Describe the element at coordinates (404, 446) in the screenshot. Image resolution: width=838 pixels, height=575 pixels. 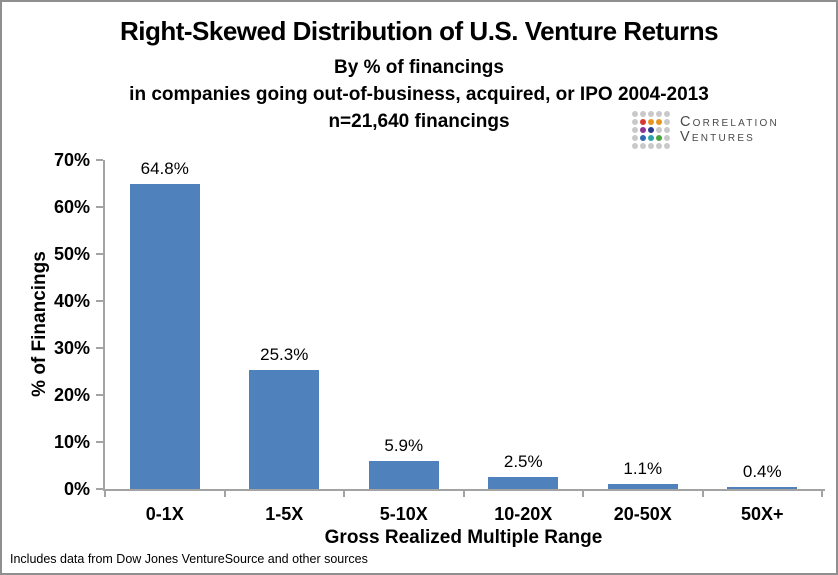
I see `bar-value-label: 5.9%` at that location.